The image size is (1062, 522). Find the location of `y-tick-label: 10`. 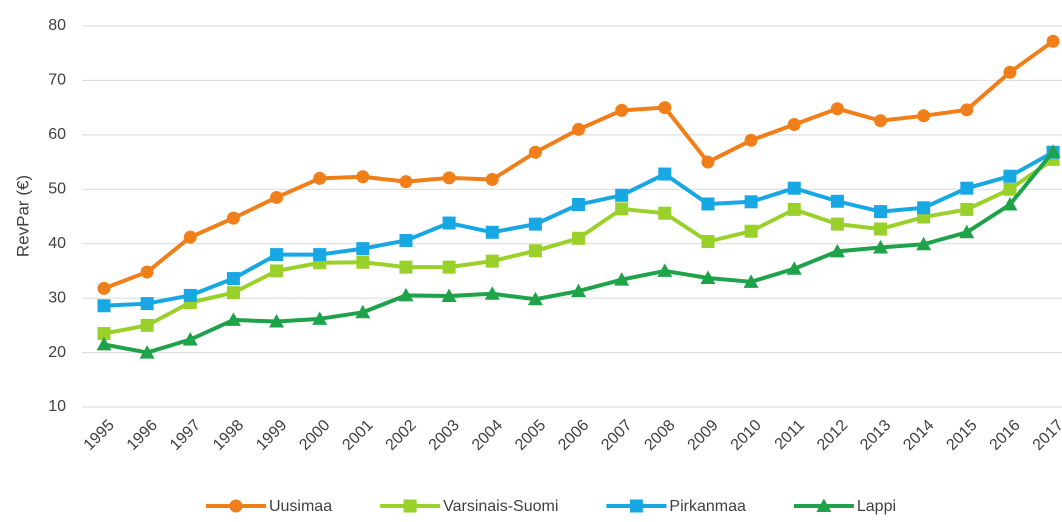

y-tick-label: 10 is located at coordinates (57, 406).